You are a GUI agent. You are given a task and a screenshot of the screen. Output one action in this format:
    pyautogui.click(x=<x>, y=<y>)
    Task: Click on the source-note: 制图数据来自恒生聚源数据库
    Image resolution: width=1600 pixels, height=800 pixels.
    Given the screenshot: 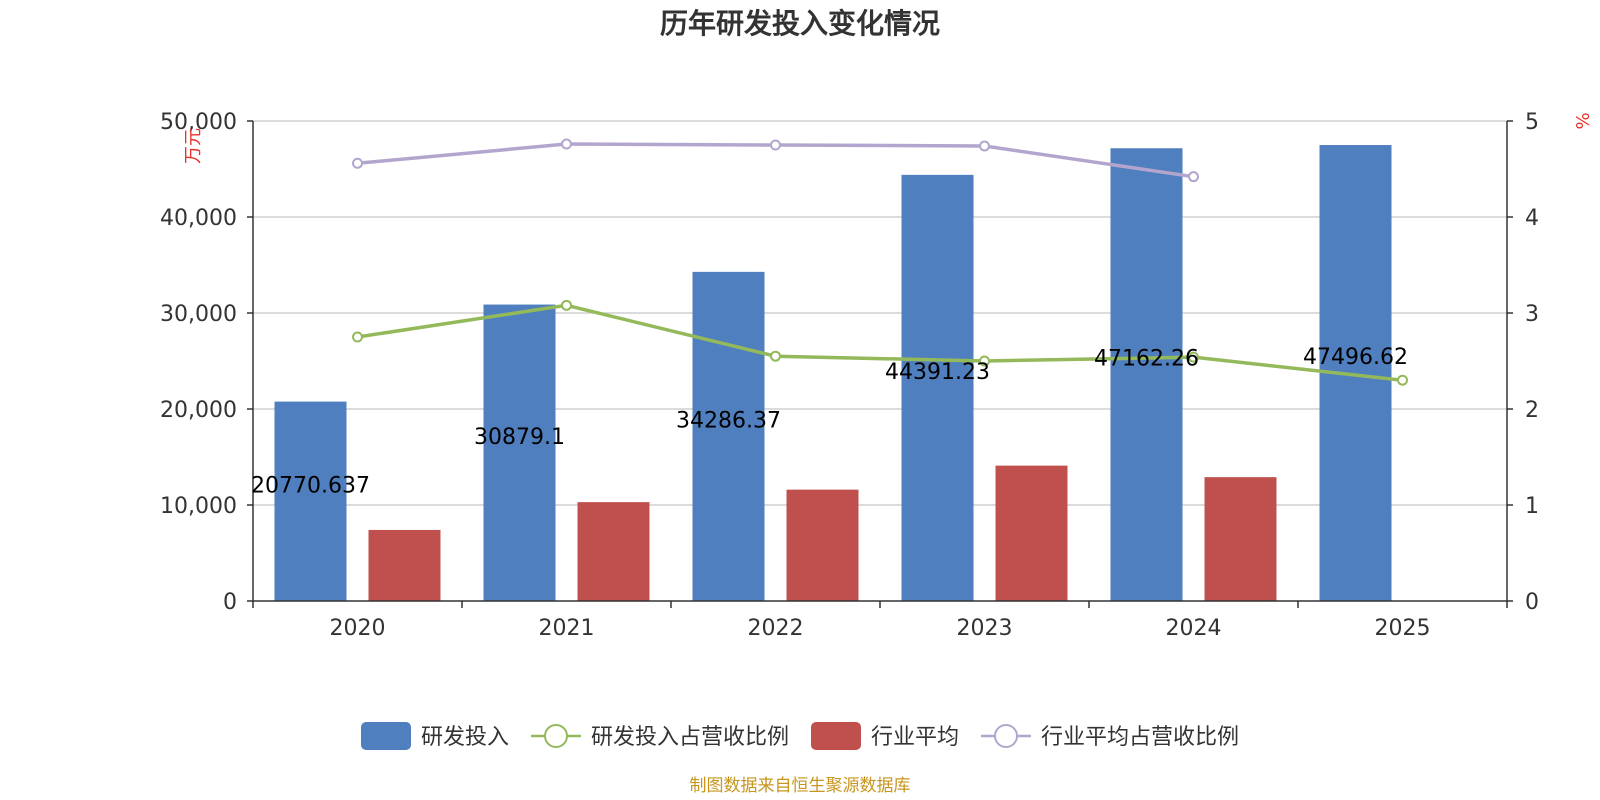 What is the action you would take?
    pyautogui.click(x=800, y=786)
    